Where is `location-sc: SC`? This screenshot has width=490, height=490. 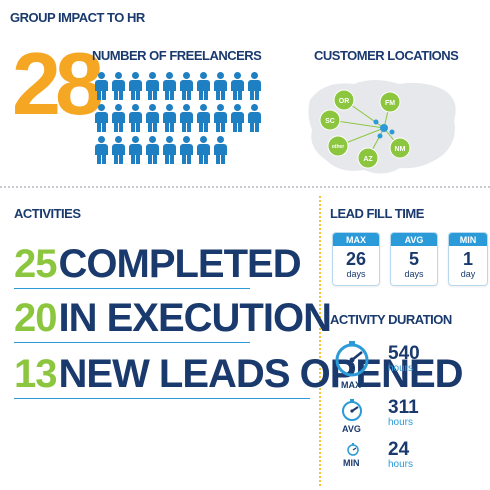
location-sc: SC is located at coordinates (330, 121).